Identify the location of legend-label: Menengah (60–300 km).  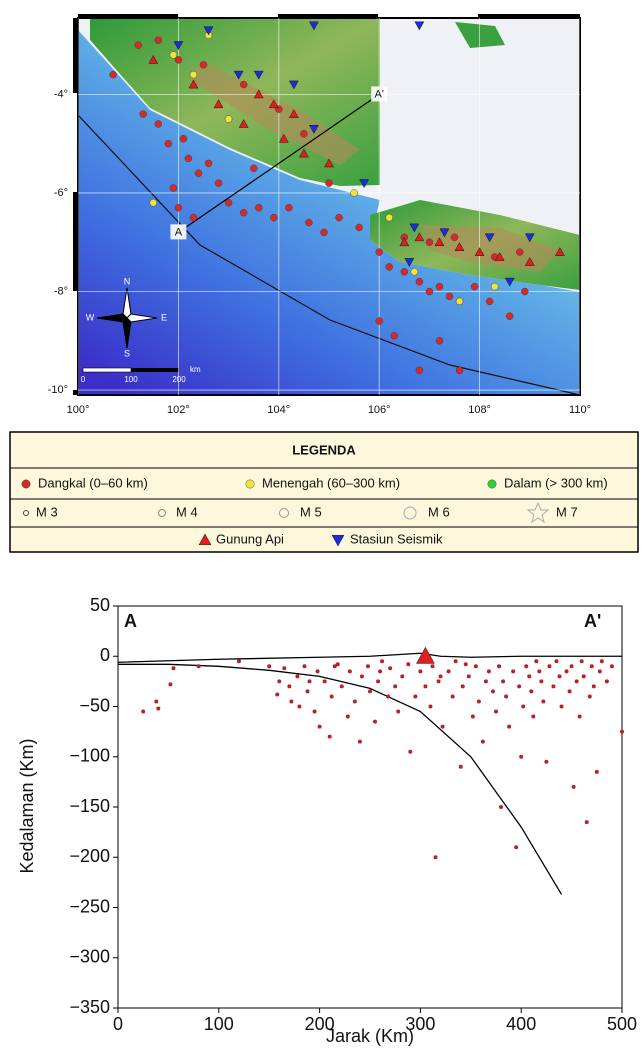
(331, 482).